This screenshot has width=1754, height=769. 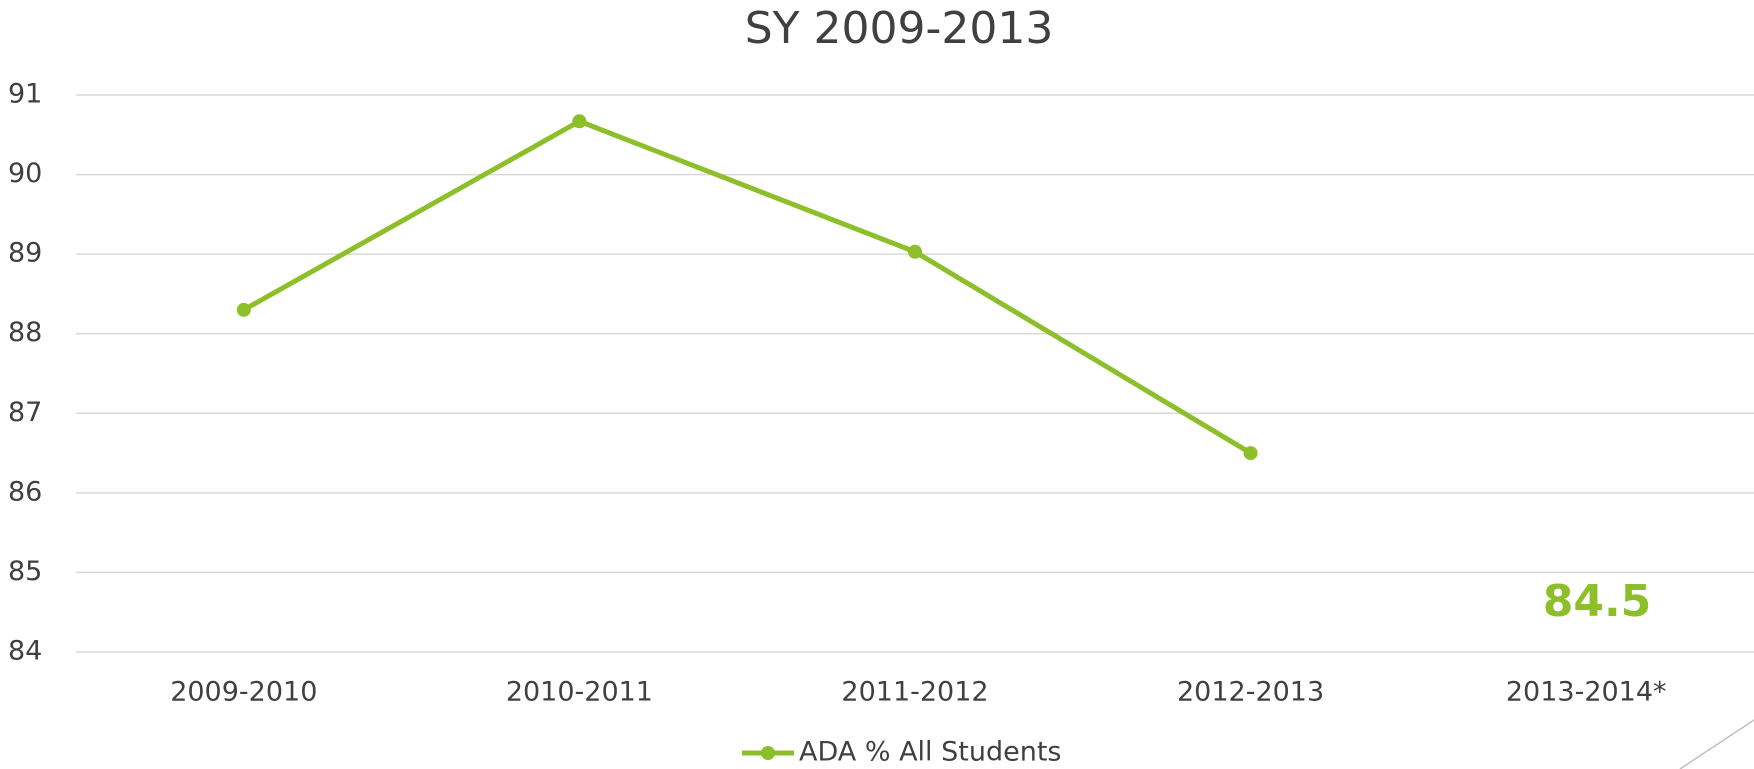 I want to click on x-tick-label: 2013-2014*, so click(x=1586, y=692).